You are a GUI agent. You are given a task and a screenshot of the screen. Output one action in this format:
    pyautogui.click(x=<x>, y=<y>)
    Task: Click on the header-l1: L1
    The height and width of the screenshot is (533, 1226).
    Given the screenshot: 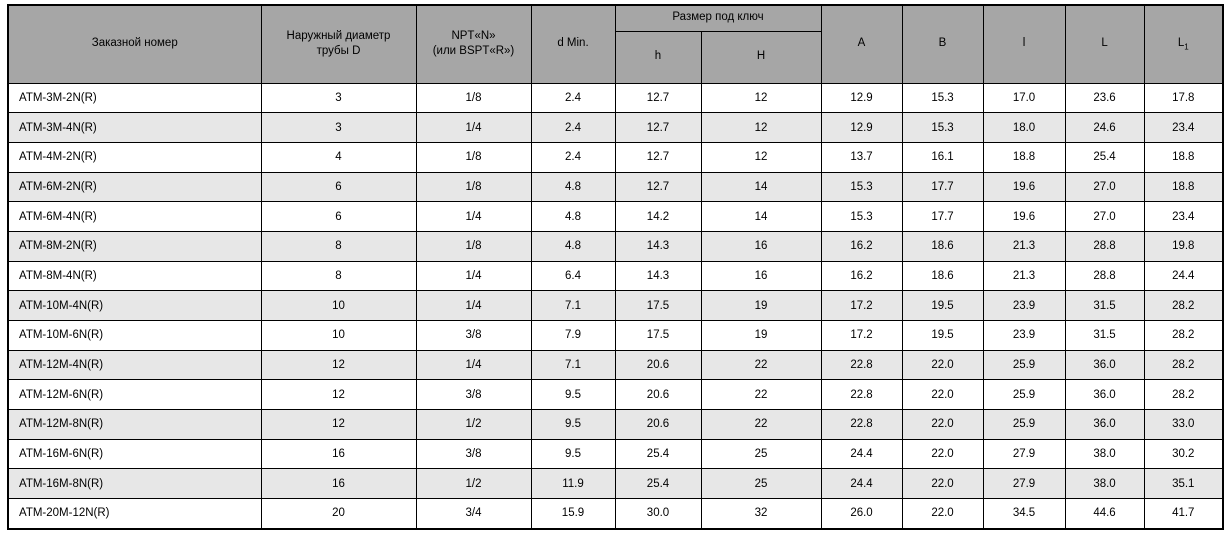 What is the action you would take?
    pyautogui.click(x=1183, y=44)
    